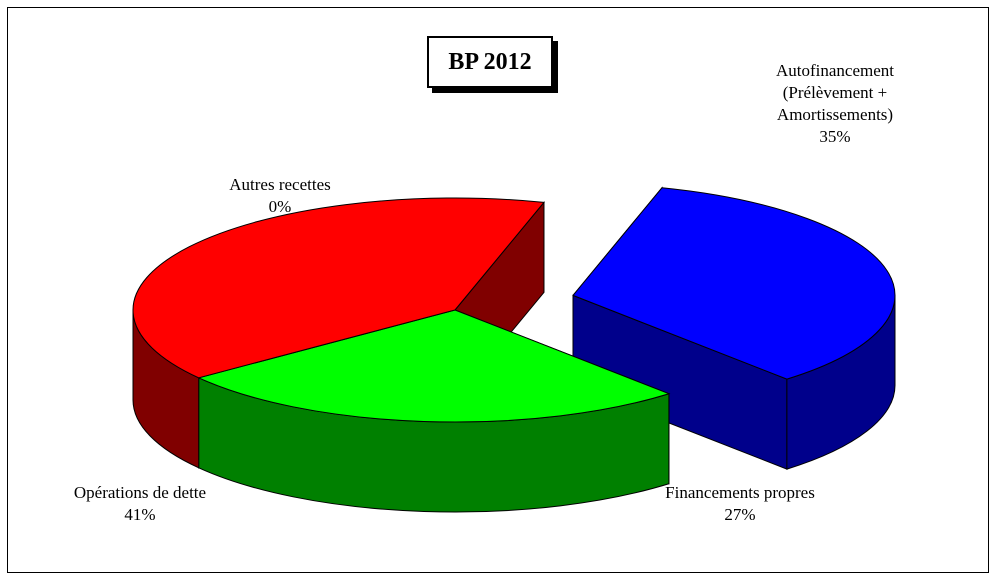 The width and height of the screenshot is (993, 577). Describe the element at coordinates (740, 492) in the screenshot. I see `slice-label-line: Financements propres` at that location.